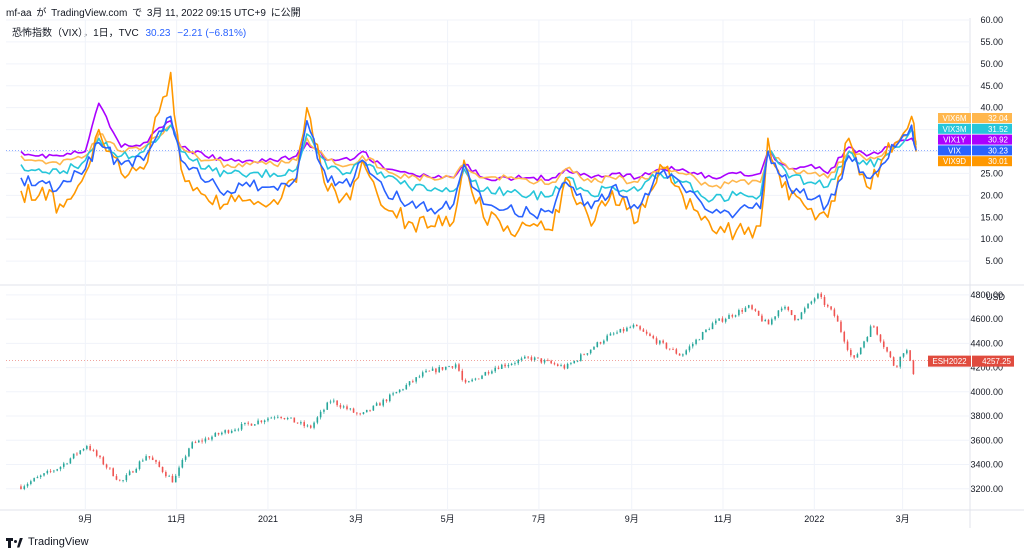  I want to click on vix-y-tick: 15.00, so click(991, 217).